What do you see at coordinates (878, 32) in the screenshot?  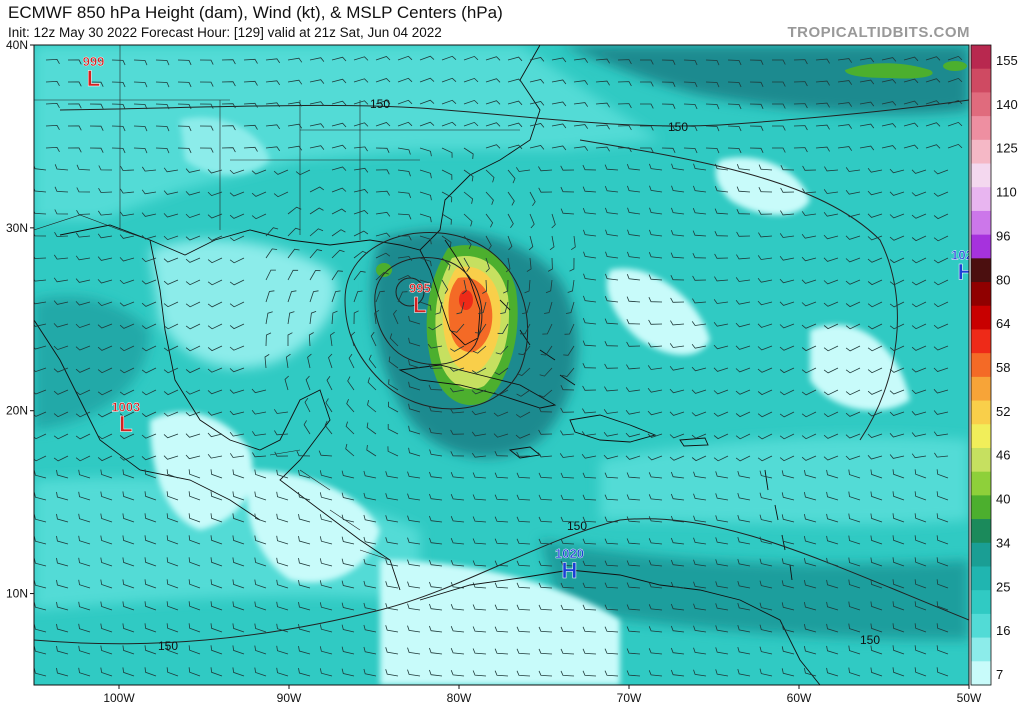 I see `brand-watermark: TROPICALTIDBITS.COM` at bounding box center [878, 32].